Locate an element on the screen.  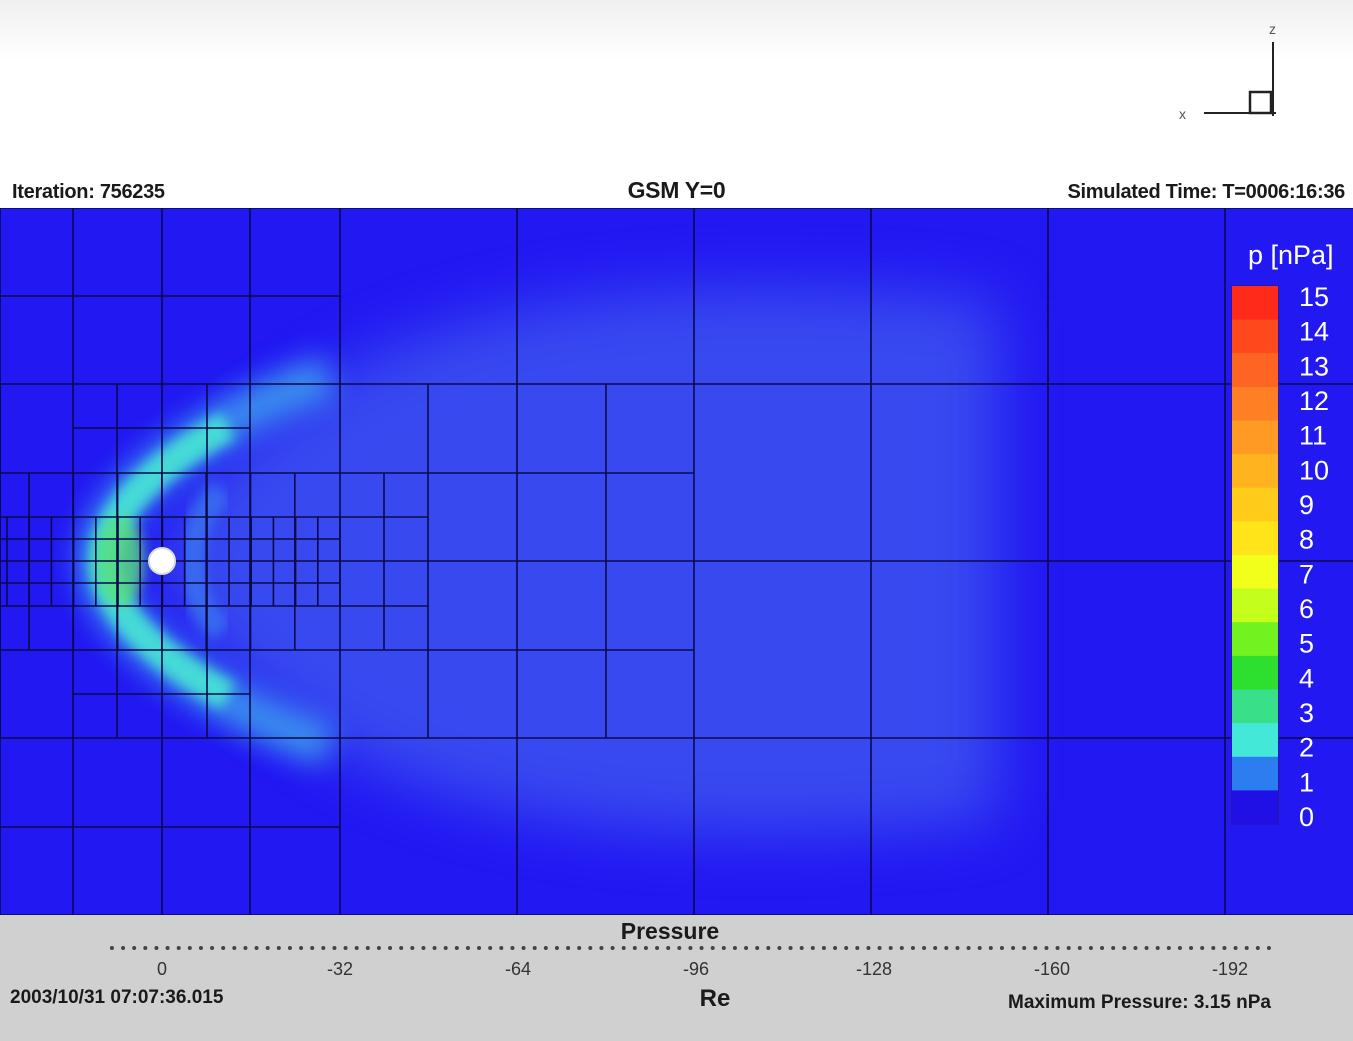
x-axis-label: x is located at coordinates (1182, 114).